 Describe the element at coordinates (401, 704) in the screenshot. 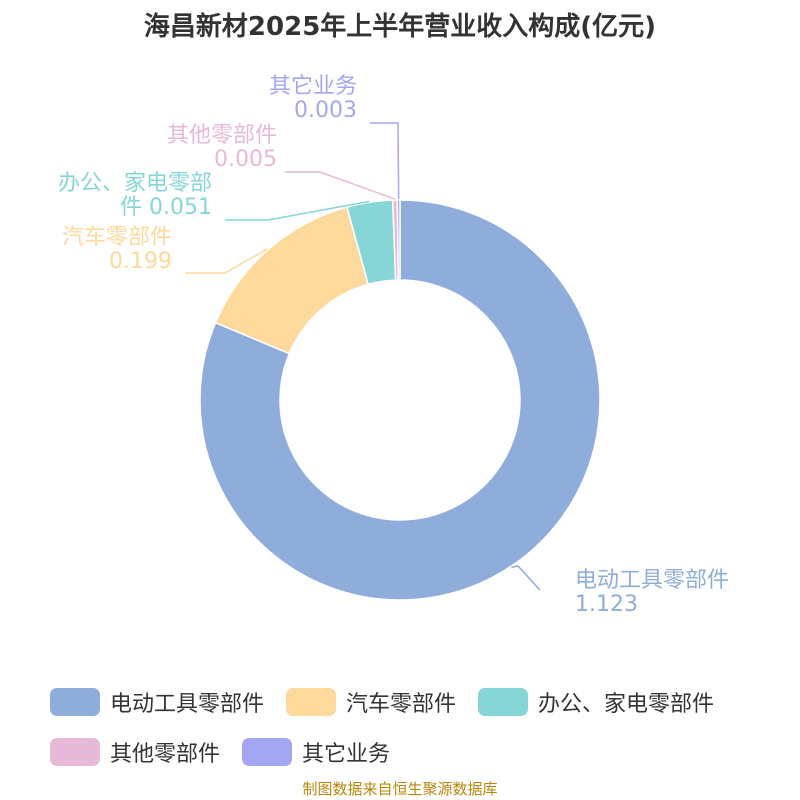

I see `legend-label: 汽车零部件` at that location.